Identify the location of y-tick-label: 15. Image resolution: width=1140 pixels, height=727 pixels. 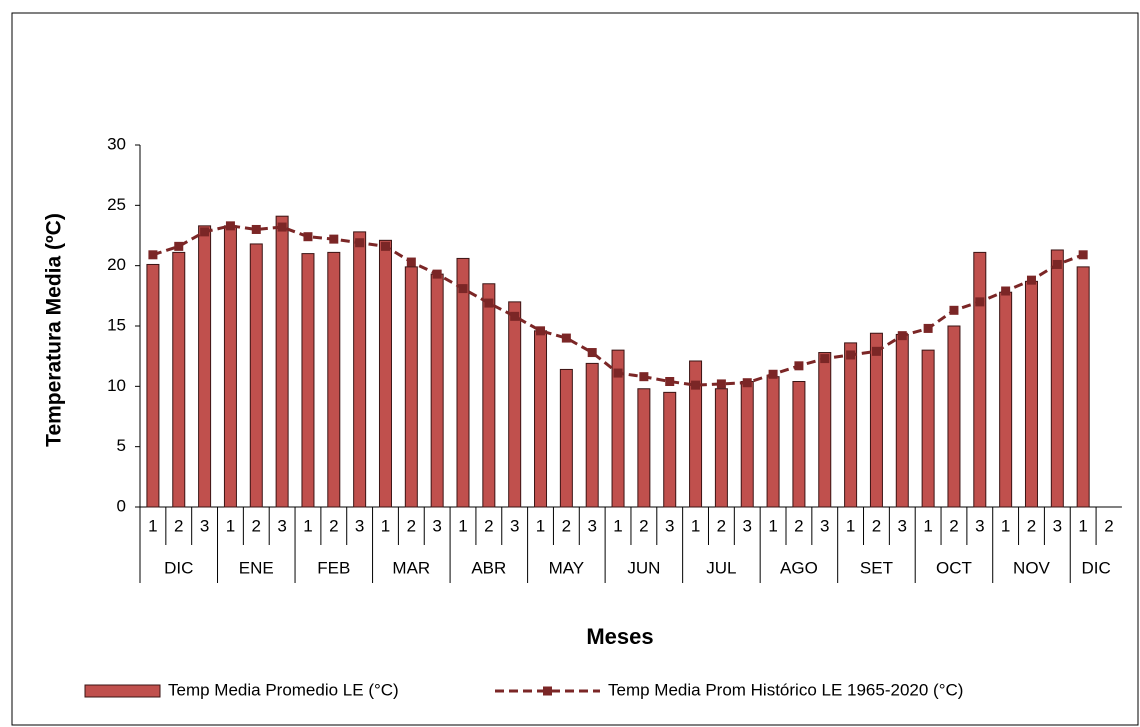
(116, 324).